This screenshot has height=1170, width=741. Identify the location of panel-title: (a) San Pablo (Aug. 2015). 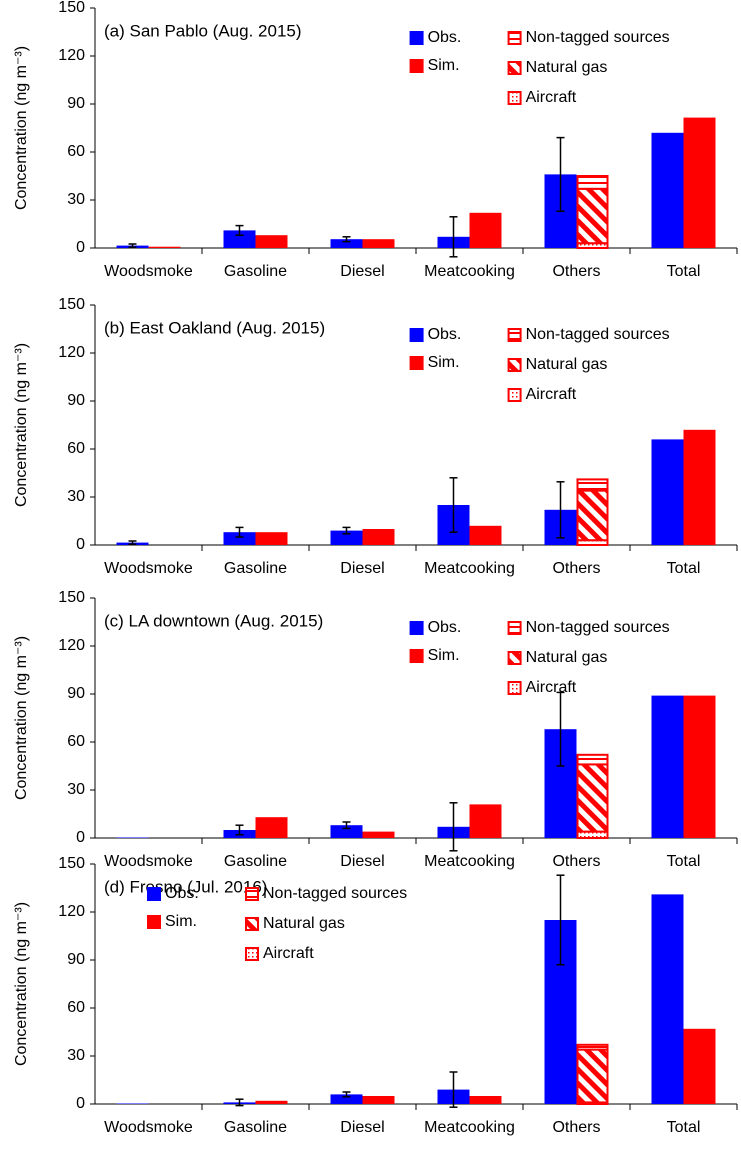
(203, 30).